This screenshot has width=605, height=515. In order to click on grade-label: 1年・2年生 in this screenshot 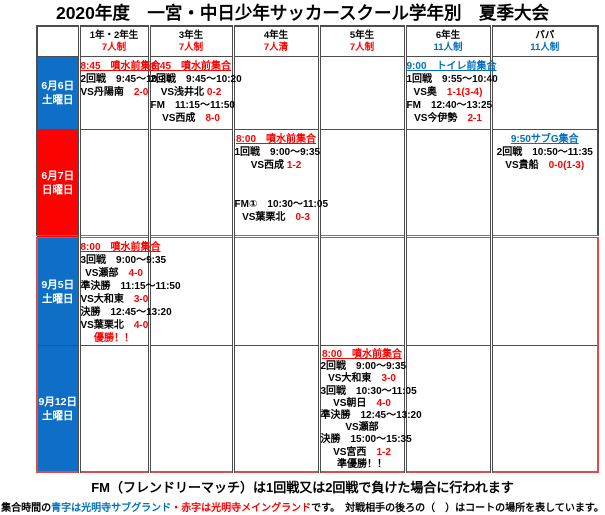, I will do `click(114, 35)`.